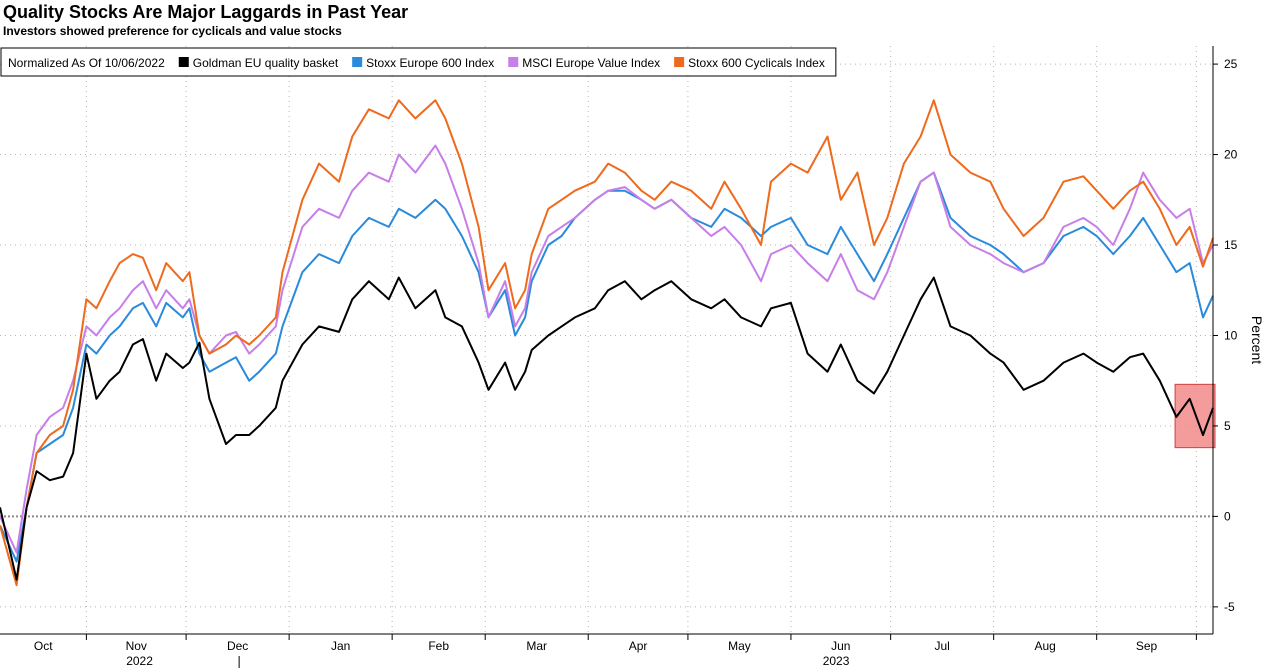 Image resolution: width=1268 pixels, height=670 pixels. Describe the element at coordinates (136, 646) in the screenshot. I see `x-tick-label: Nov` at that location.